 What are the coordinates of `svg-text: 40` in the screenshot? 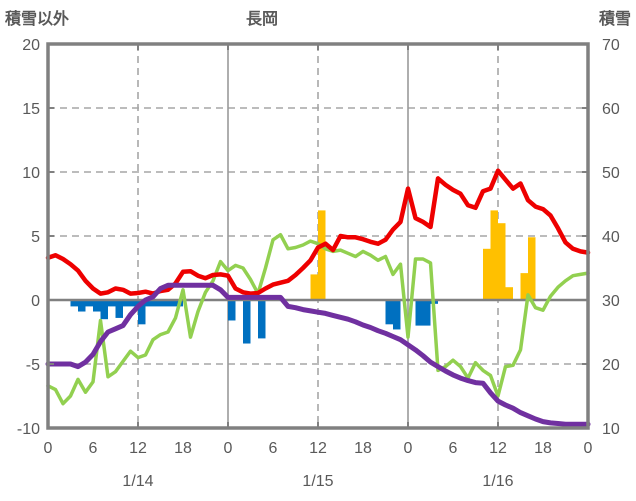 It's located at (611, 237).